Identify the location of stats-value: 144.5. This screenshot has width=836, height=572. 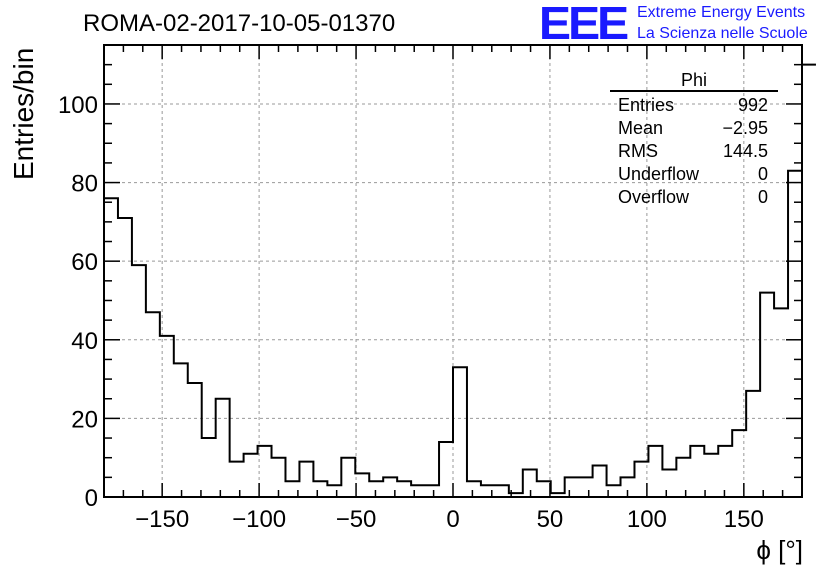
(745, 151).